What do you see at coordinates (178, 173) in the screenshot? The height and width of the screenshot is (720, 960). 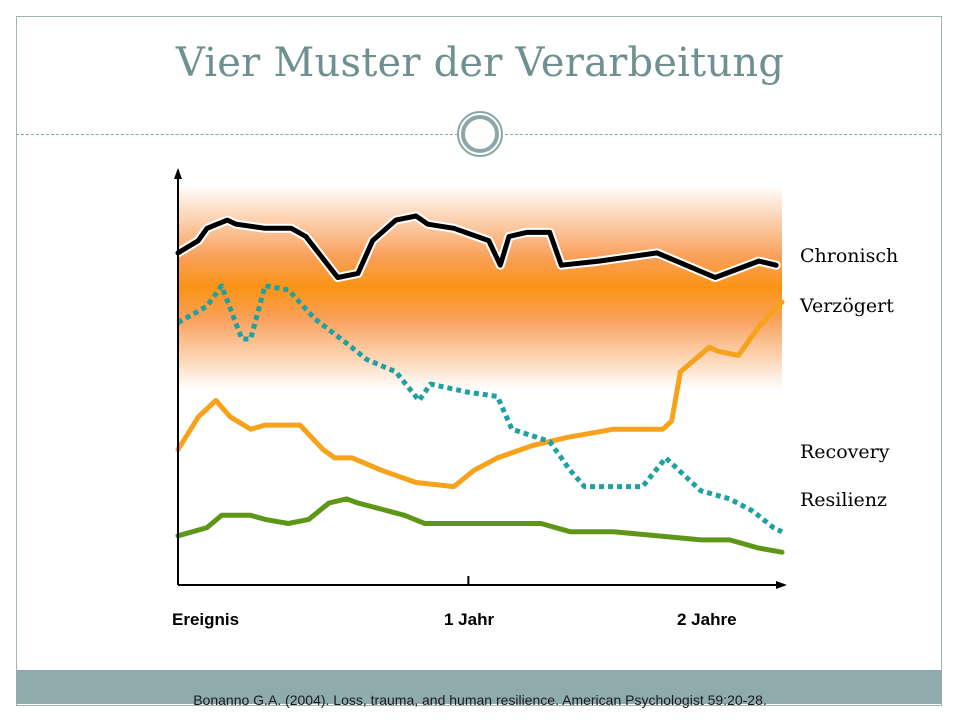 I see `y-axis-arrow-icon` at bounding box center [178, 173].